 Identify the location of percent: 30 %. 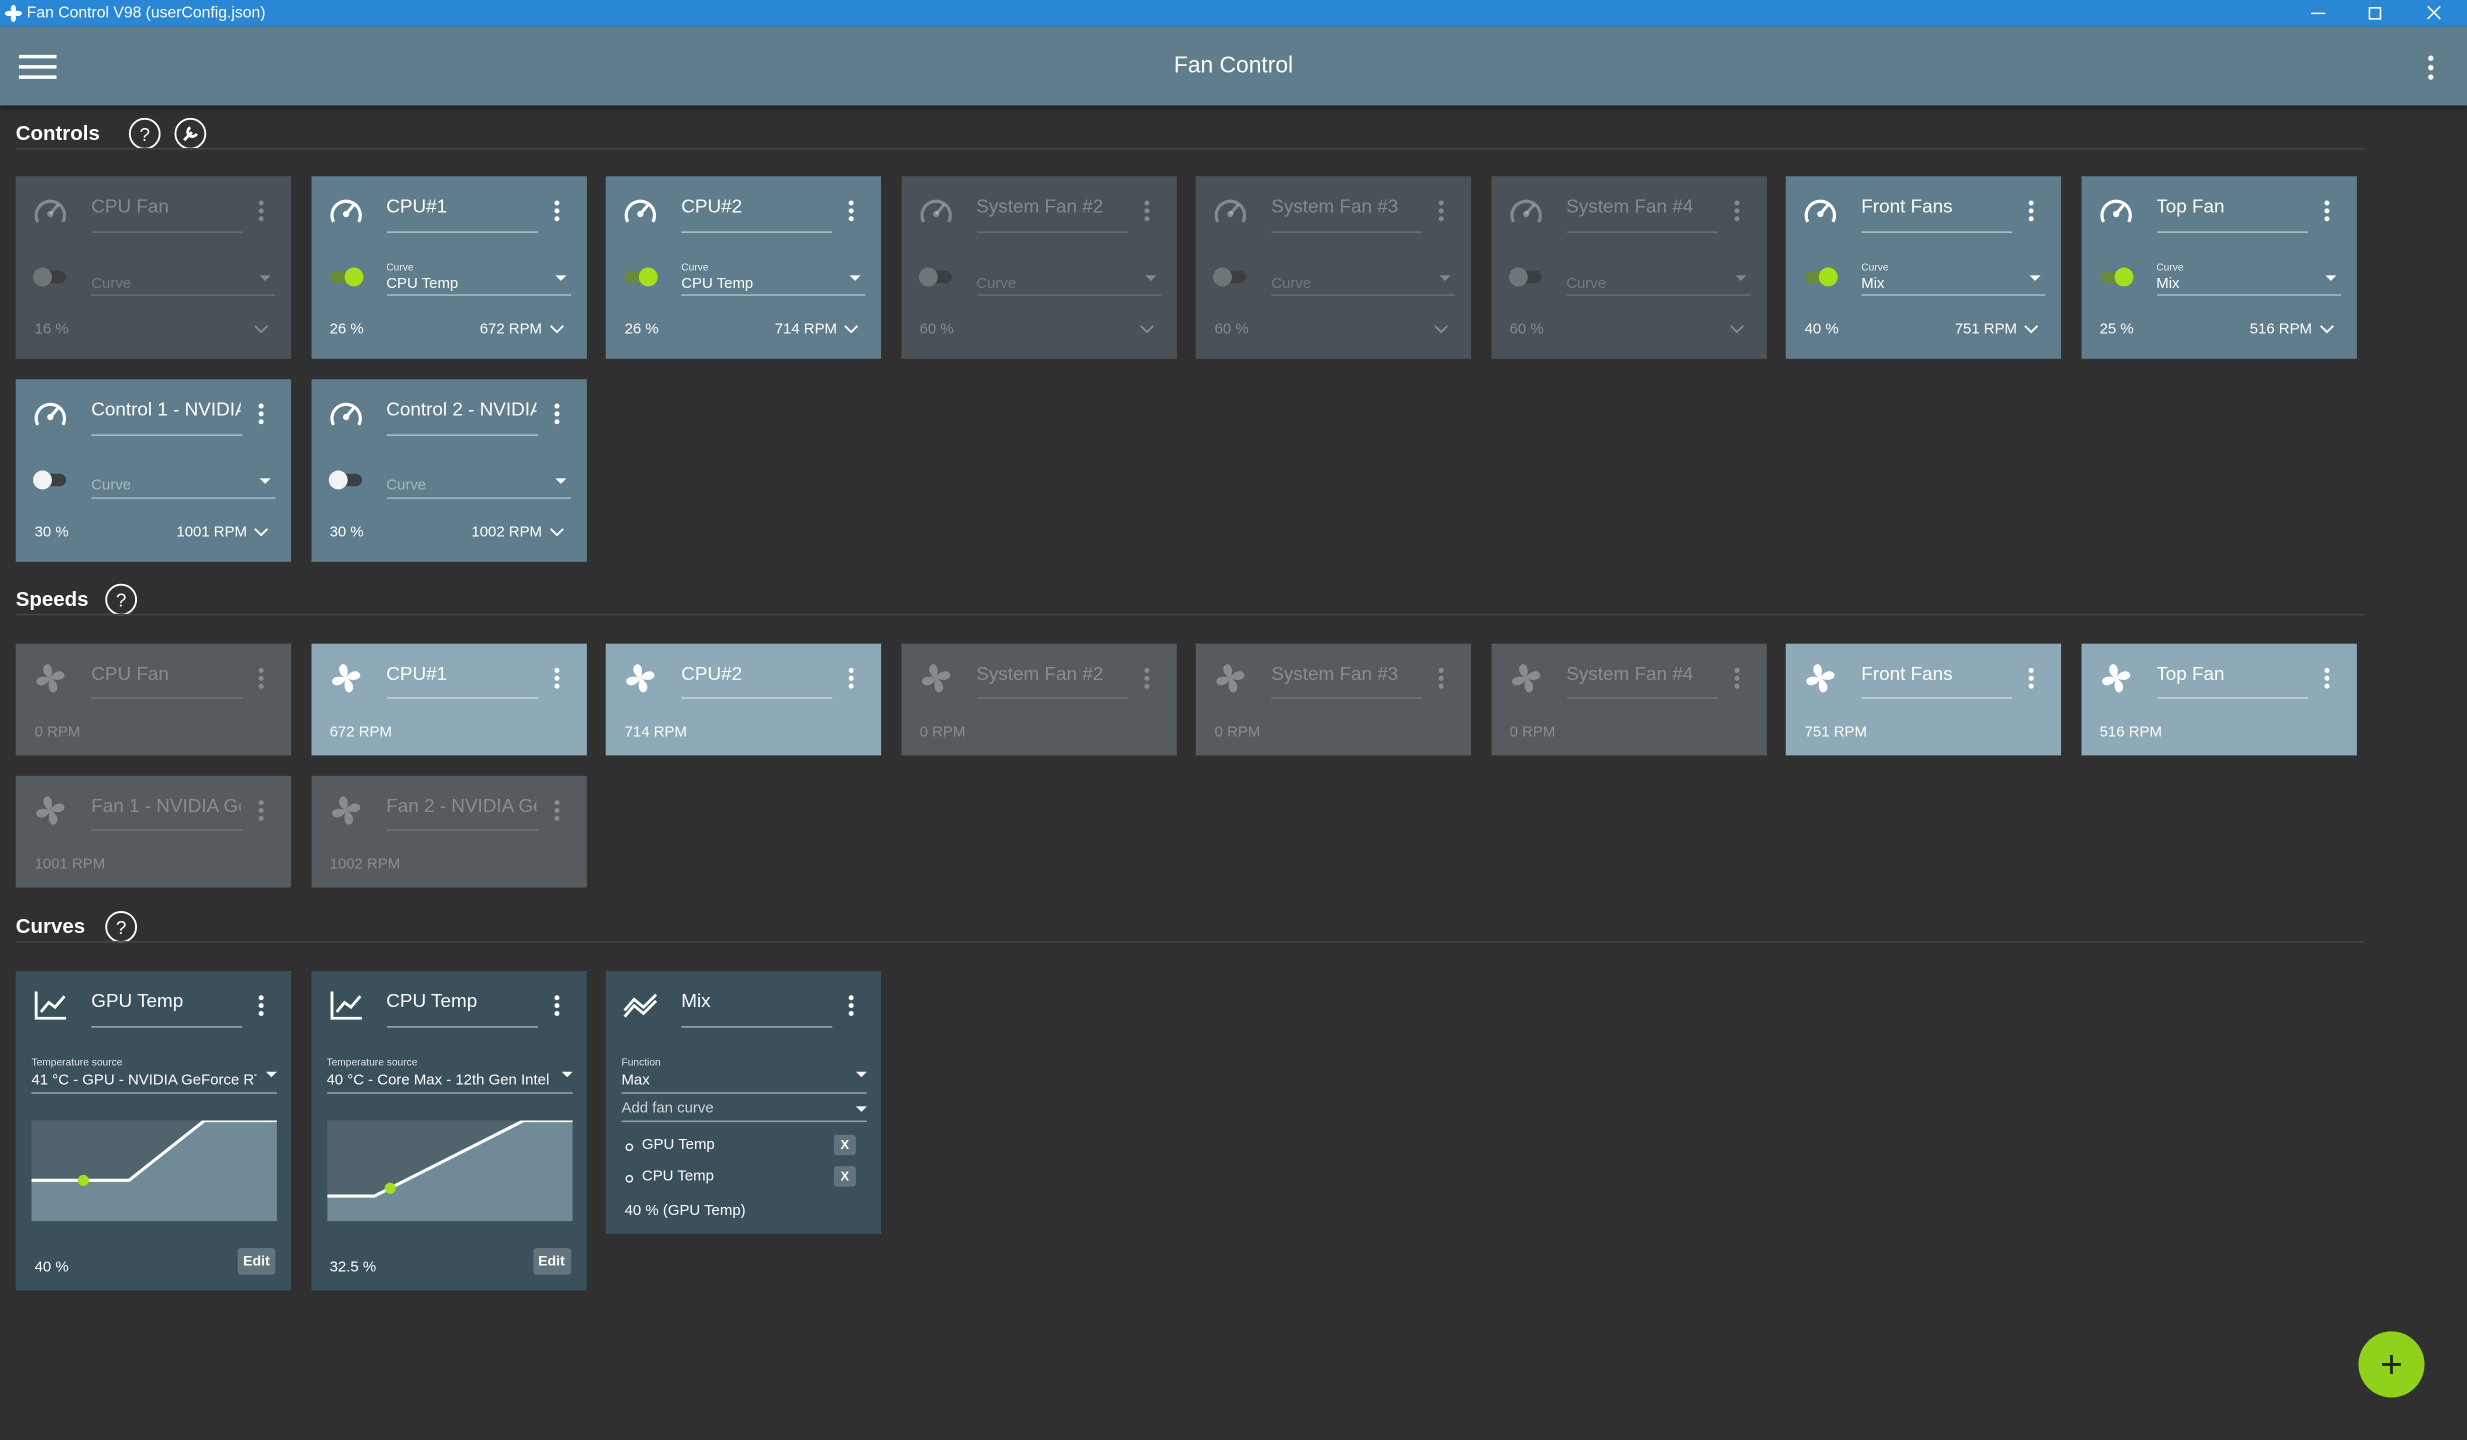
(346, 533).